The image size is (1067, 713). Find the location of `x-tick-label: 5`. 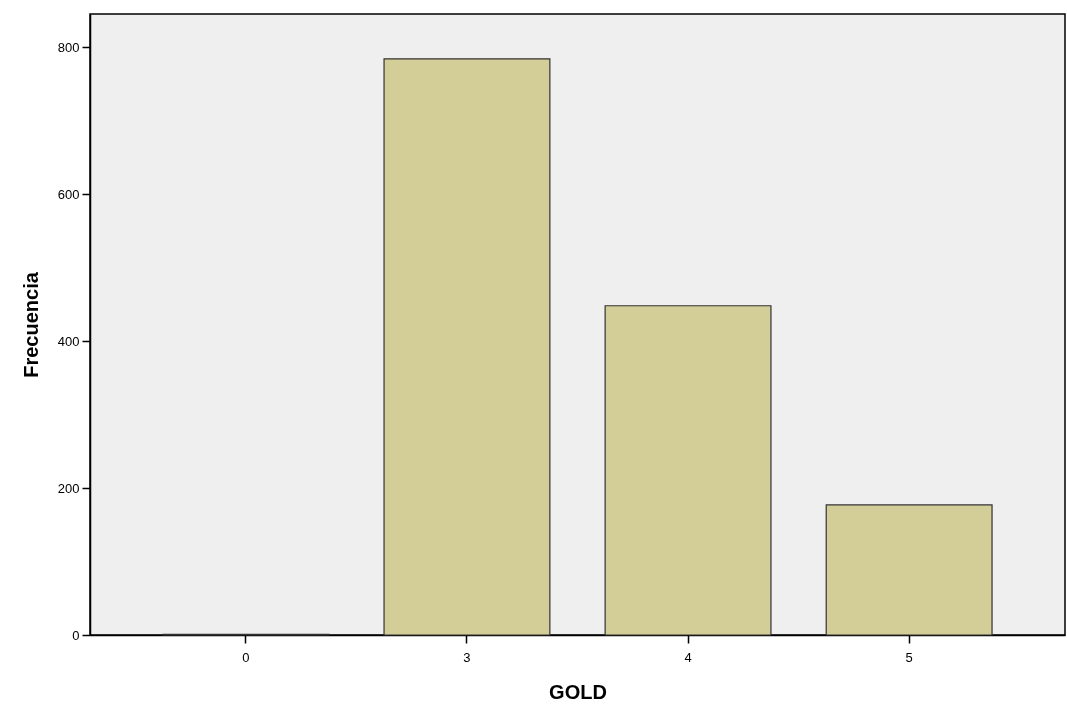

x-tick-label: 5 is located at coordinates (909, 657).